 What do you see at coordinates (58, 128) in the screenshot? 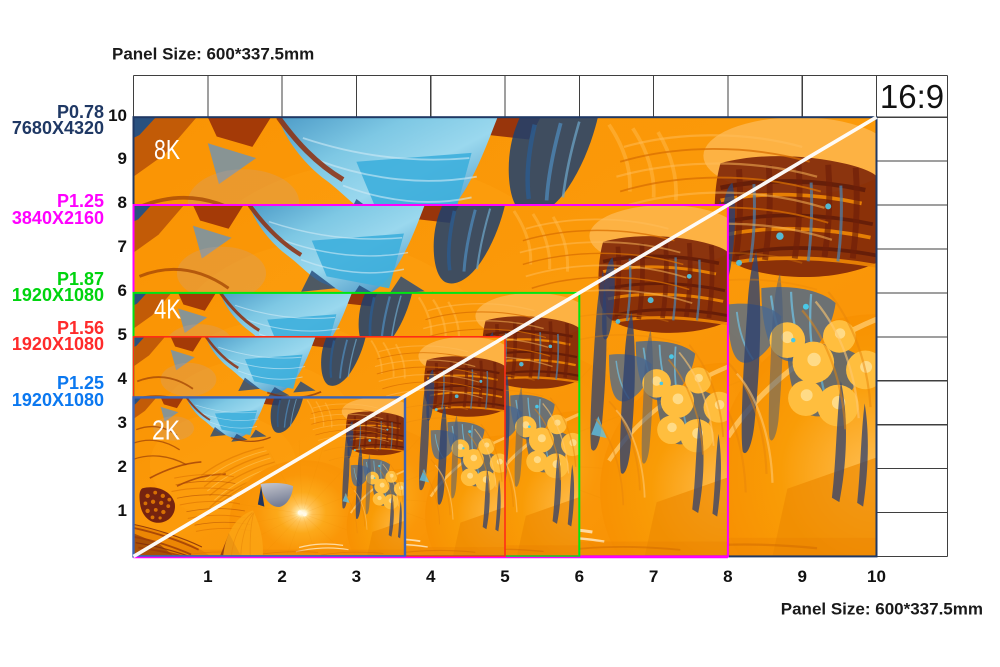
I see `svg-text: 7680X4320` at bounding box center [58, 128].